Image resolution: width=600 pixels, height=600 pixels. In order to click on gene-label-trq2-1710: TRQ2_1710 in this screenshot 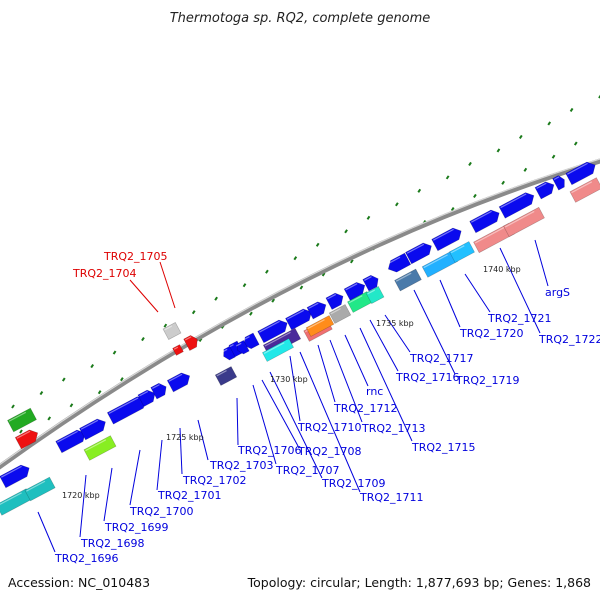, I will do `click(329, 427)`.